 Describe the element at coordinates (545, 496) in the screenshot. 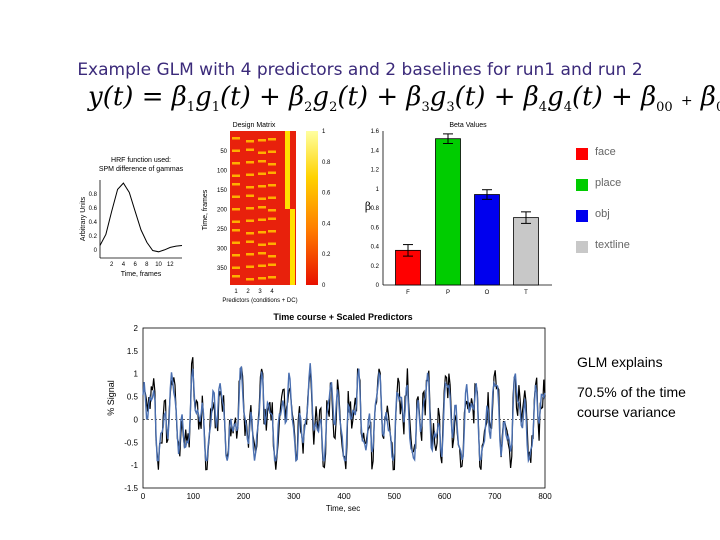

I see `time-course-x-tick-label: 800` at that location.